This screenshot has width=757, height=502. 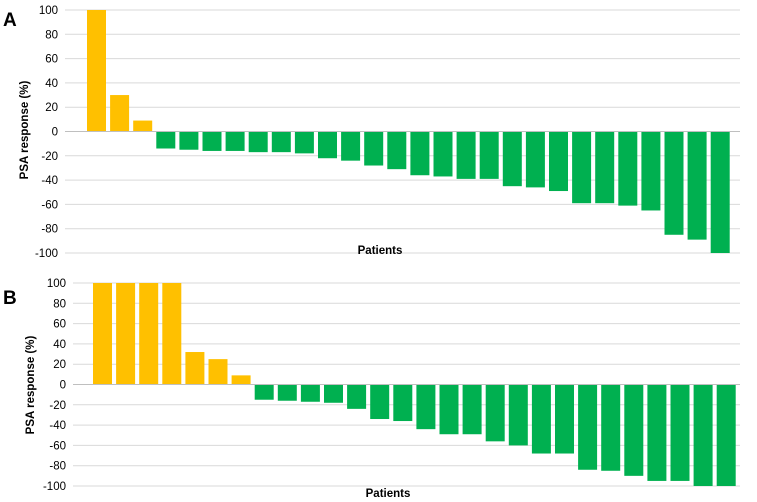 I want to click on panel-a-y-tick-label: -100, so click(x=46, y=254).